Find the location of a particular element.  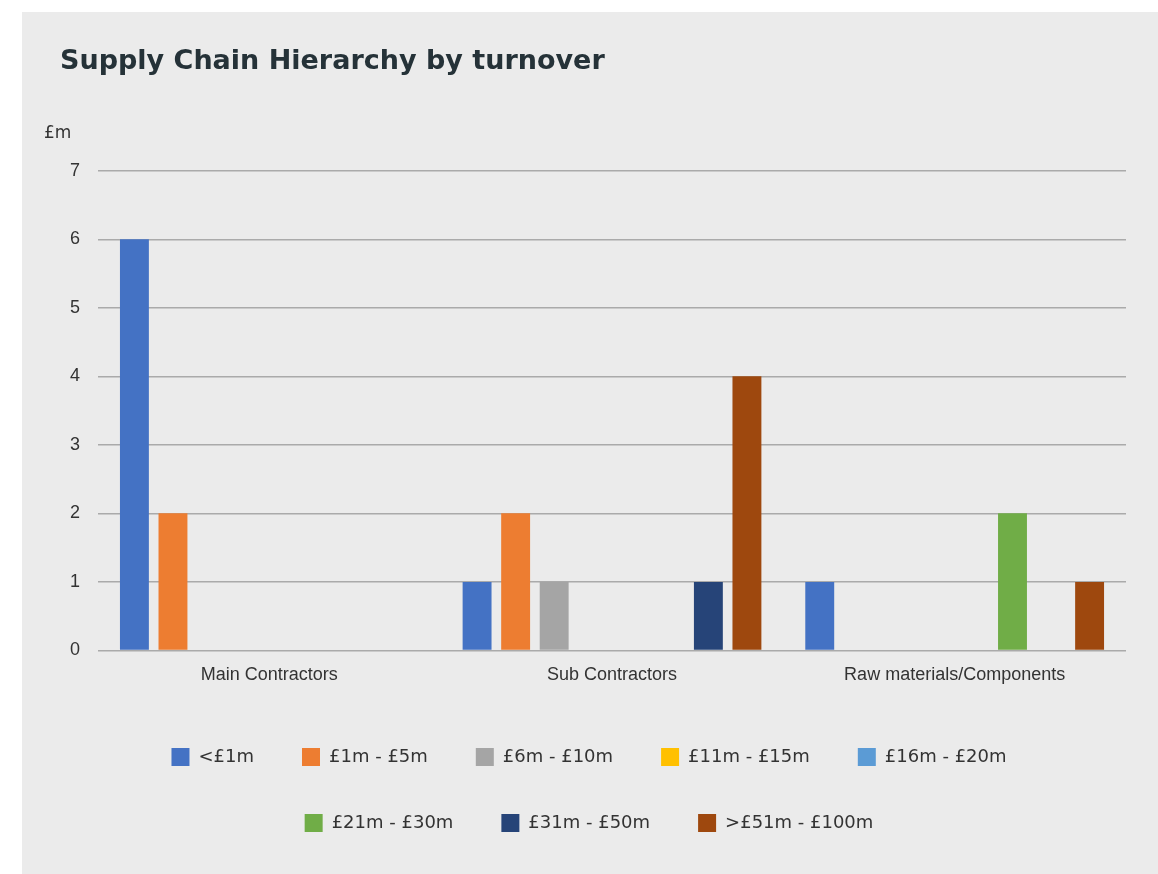

y-tick-label: 5 is located at coordinates (75, 306).